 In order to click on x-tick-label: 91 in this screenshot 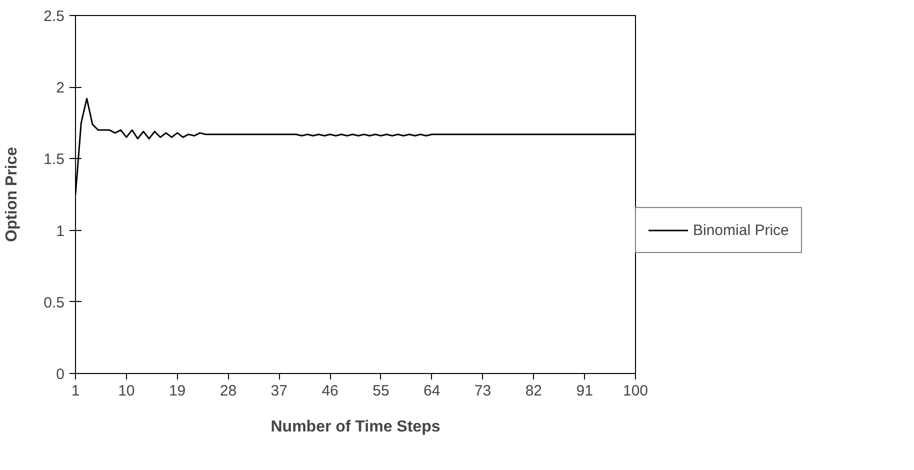, I will do `click(584, 391)`.